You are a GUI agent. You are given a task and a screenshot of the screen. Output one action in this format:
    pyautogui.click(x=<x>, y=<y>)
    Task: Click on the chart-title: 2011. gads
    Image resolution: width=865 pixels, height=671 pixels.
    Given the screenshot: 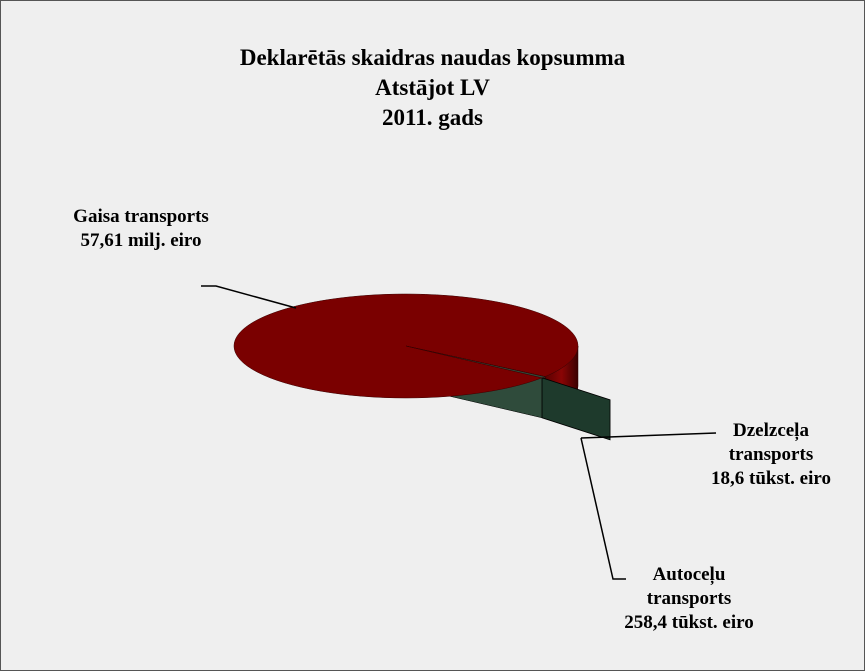 What is the action you would take?
    pyautogui.click(x=432, y=117)
    